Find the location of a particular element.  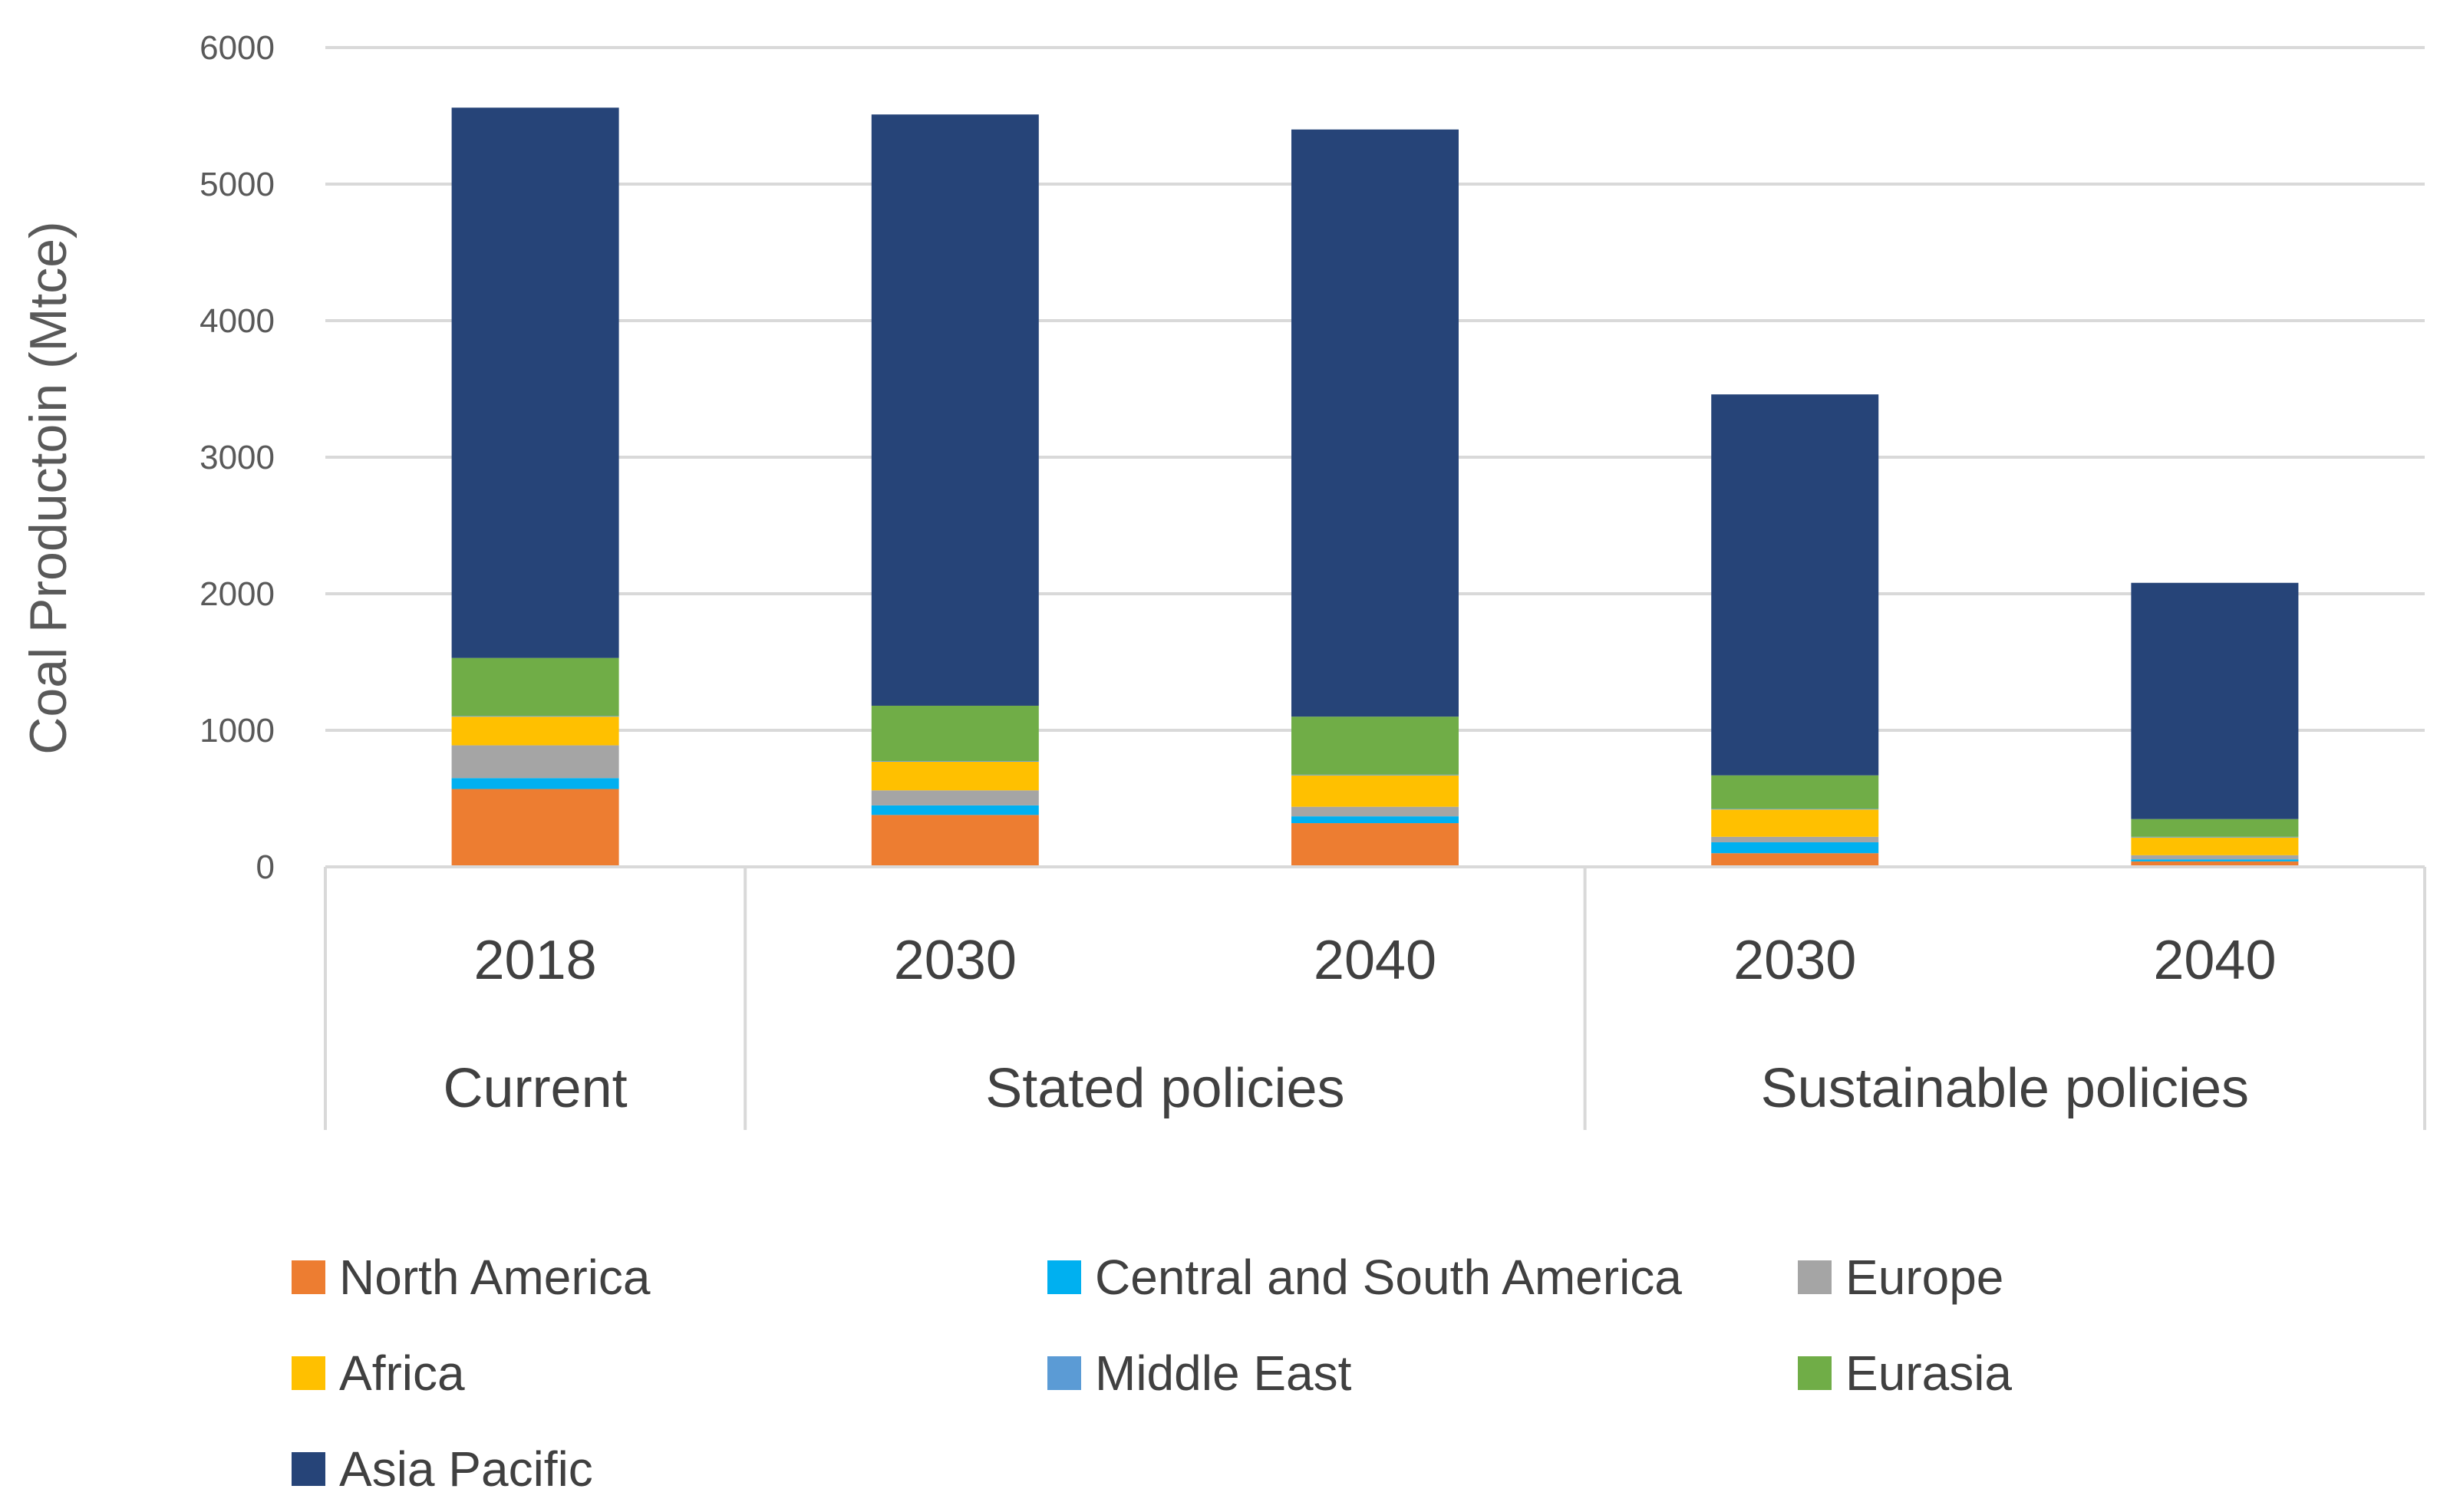

legend-label: Asia Pacific is located at coordinates (466, 1469).